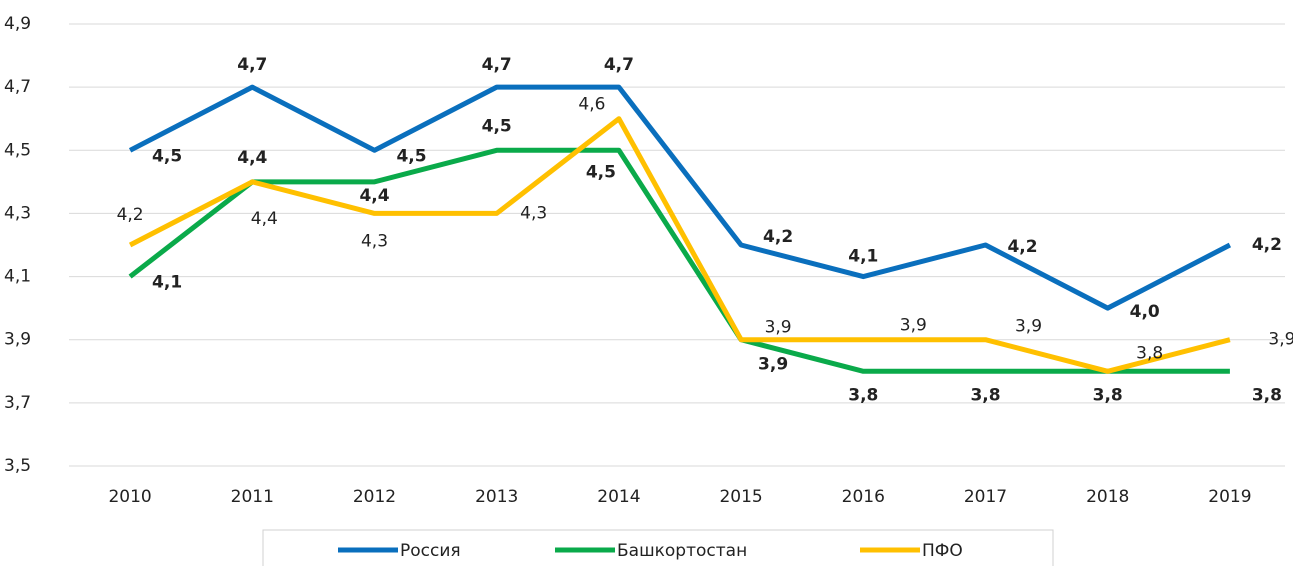 The width and height of the screenshot is (1293, 566). What do you see at coordinates (430, 551) in the screenshot?
I see `legend-label: Россия` at bounding box center [430, 551].